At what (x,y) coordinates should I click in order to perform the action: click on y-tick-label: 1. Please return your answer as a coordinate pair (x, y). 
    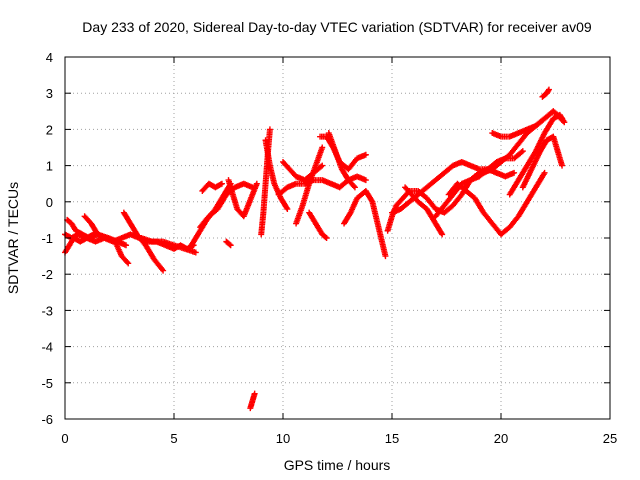
    Looking at the image, I should click on (49, 166).